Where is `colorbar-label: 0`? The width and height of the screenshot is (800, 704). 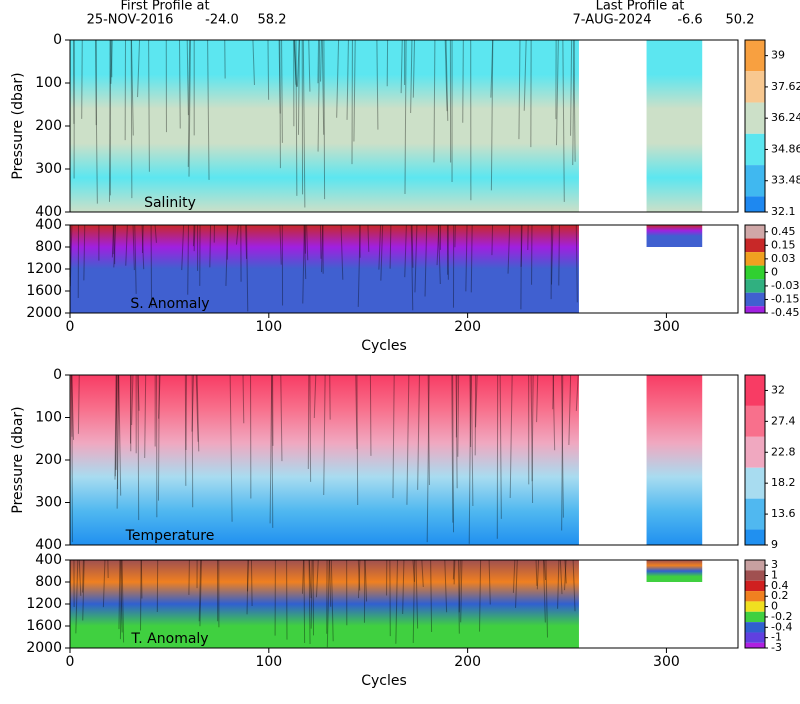
colorbar-label: 0 is located at coordinates (774, 271).